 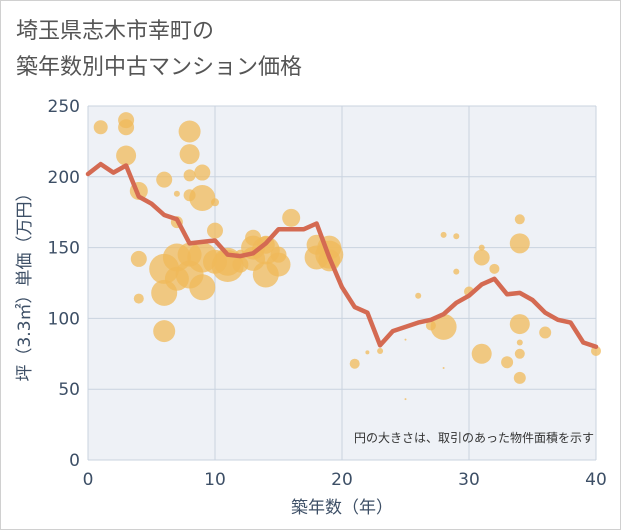 I want to click on y-tick-label: 100, so click(x=64, y=319).